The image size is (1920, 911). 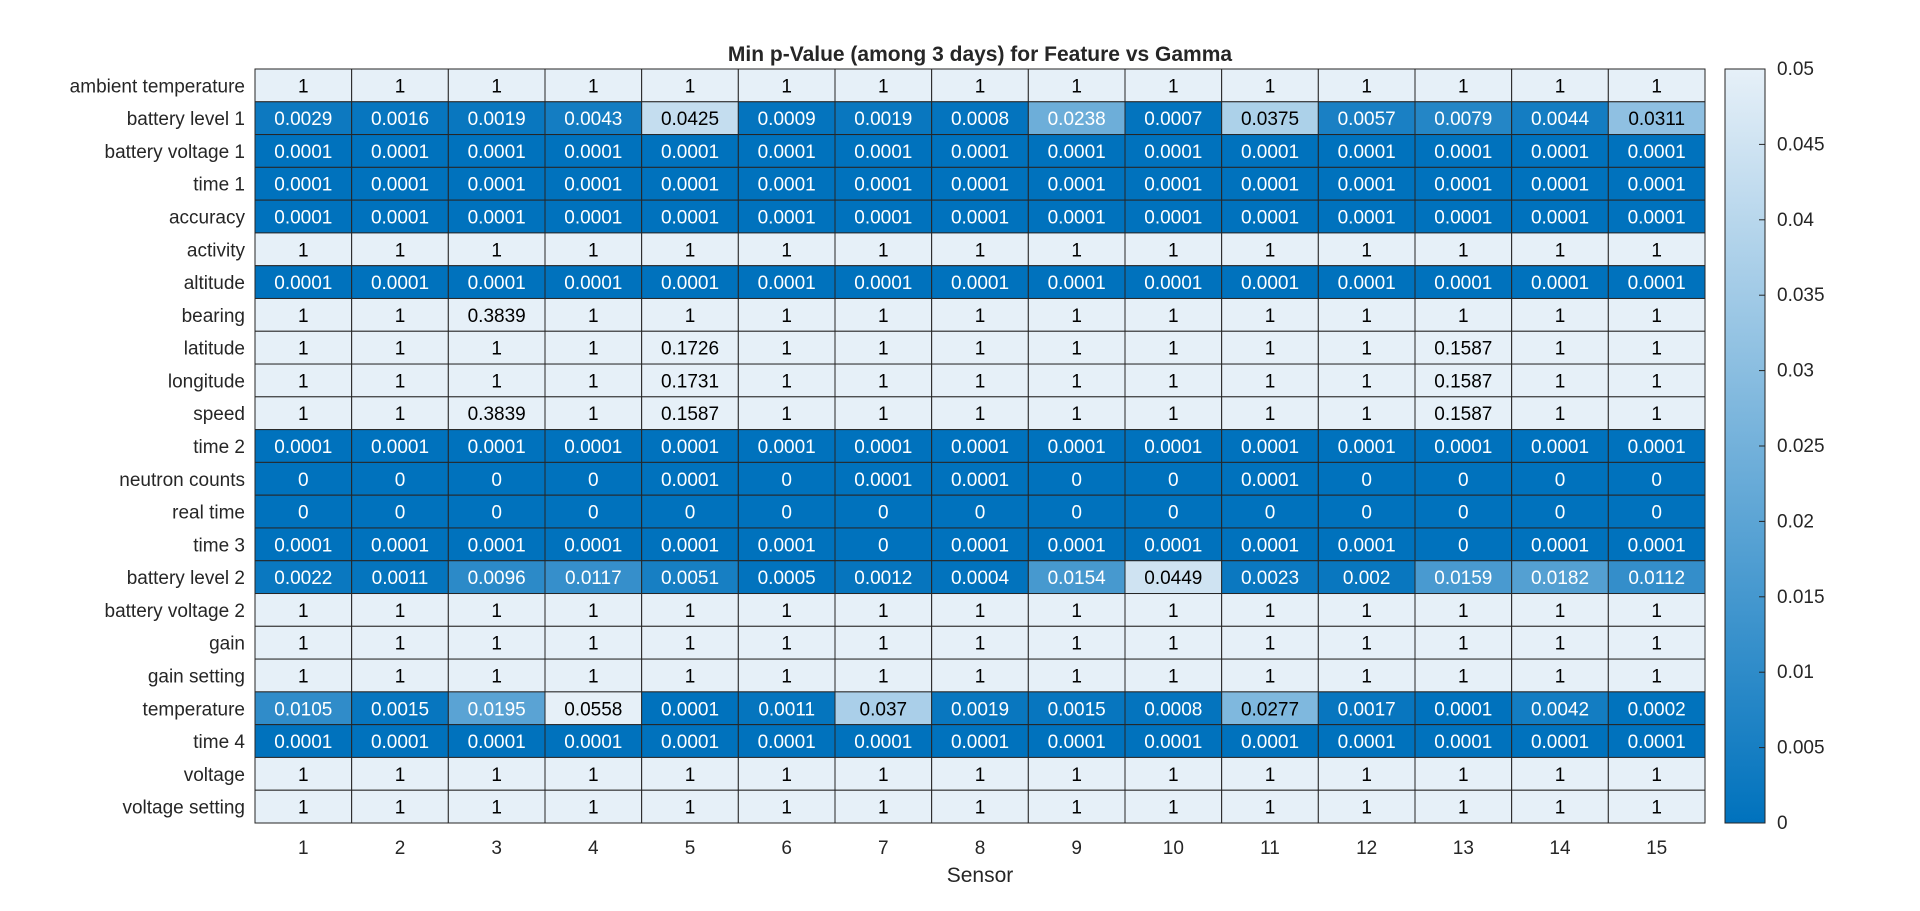 I want to click on y-tick-label: battery voltage 1, so click(x=175, y=152).